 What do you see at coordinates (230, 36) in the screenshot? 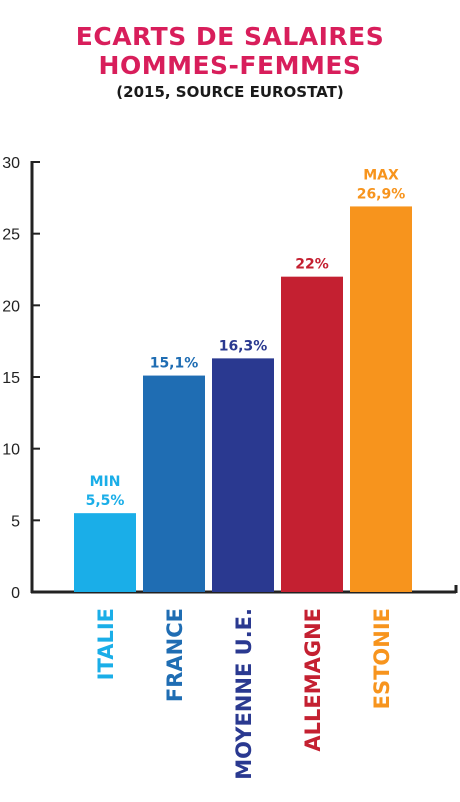
I see `chart-title-line-1: ECARTS DE SALAIRES` at bounding box center [230, 36].